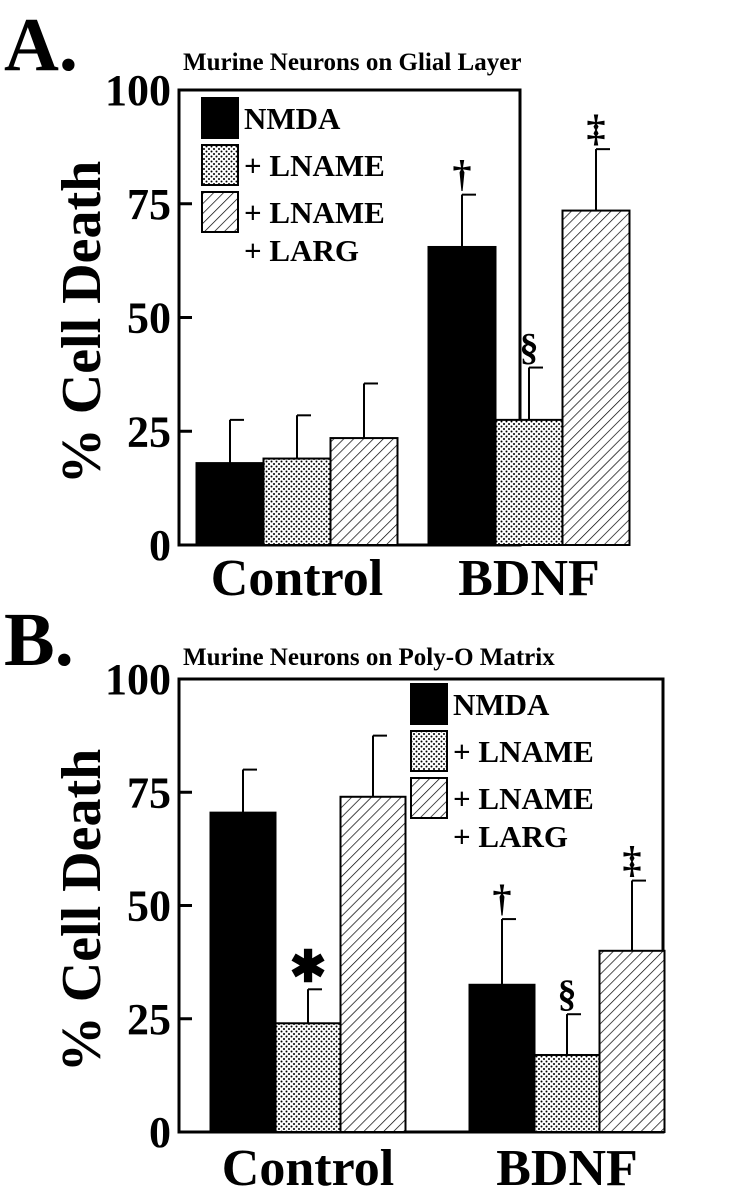 This screenshot has width=734, height=1200. What do you see at coordinates (41, 45) in the screenshot?
I see `panel-label: A.` at bounding box center [41, 45].